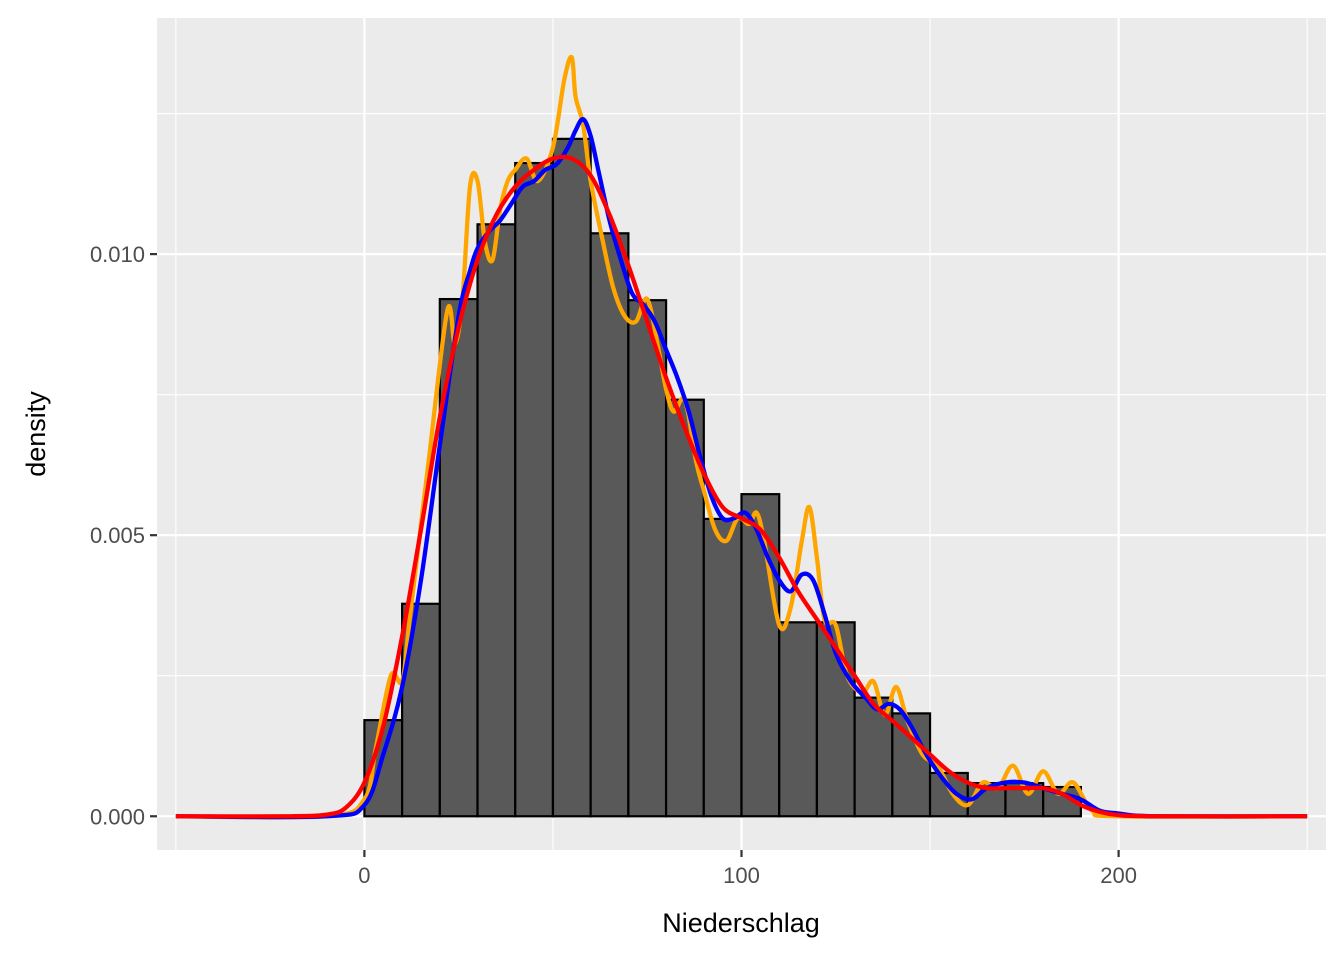  I want to click on x-tick-label: 0, so click(364, 875).